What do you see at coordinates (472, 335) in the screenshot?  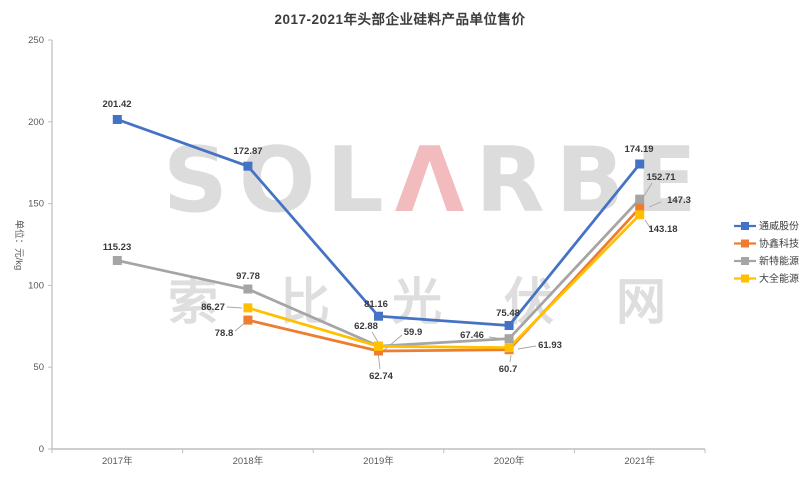 I see `data-label: 67.46` at bounding box center [472, 335].